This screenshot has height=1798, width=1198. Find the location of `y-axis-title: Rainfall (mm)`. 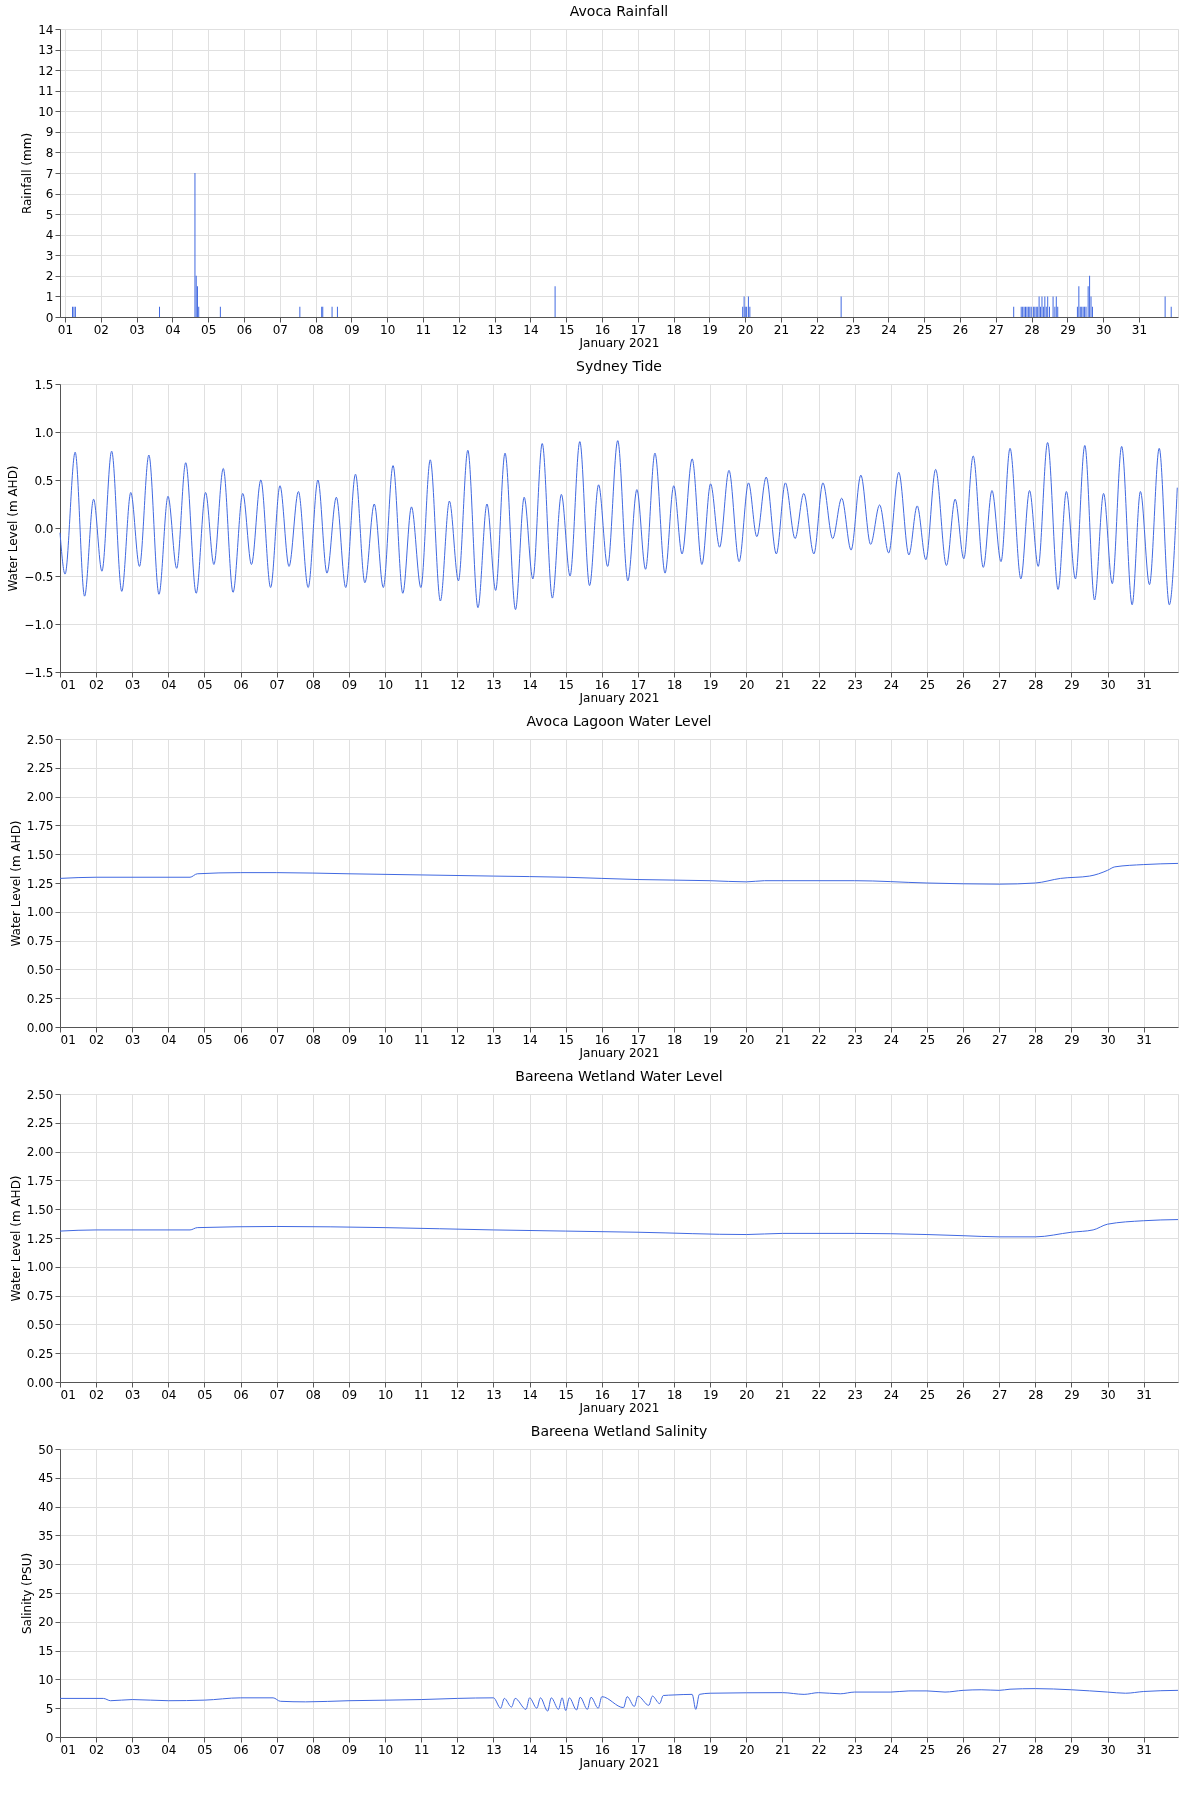

y-axis-title: Rainfall (mm) is located at coordinates (27, 173).